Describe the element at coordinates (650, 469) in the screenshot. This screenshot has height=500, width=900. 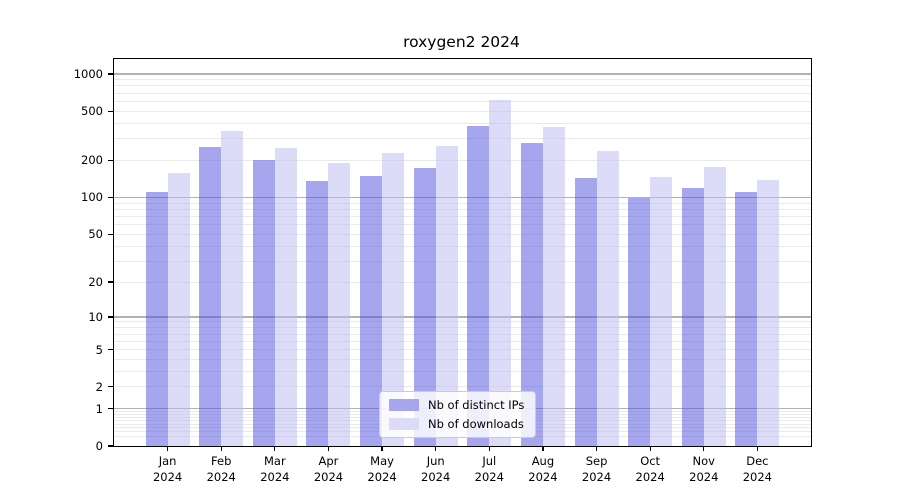
I see `x-tick-label-oct: Oct 2024` at that location.